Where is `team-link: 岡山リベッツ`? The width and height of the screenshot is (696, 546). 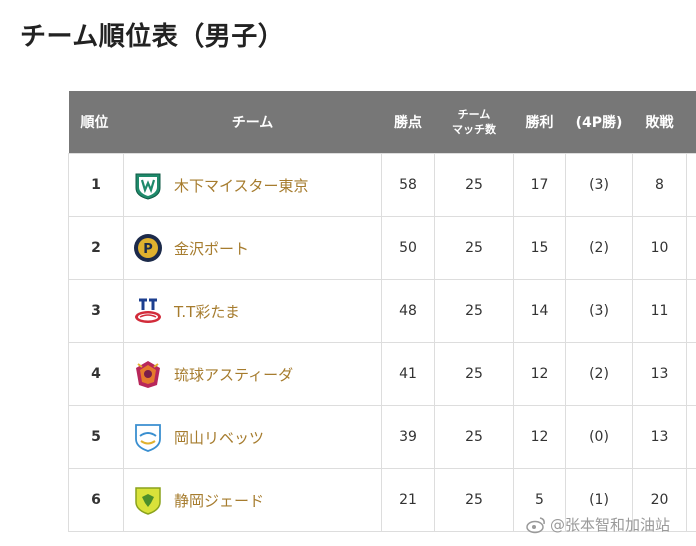
team-link: 岡山リベッツ is located at coordinates (219, 437).